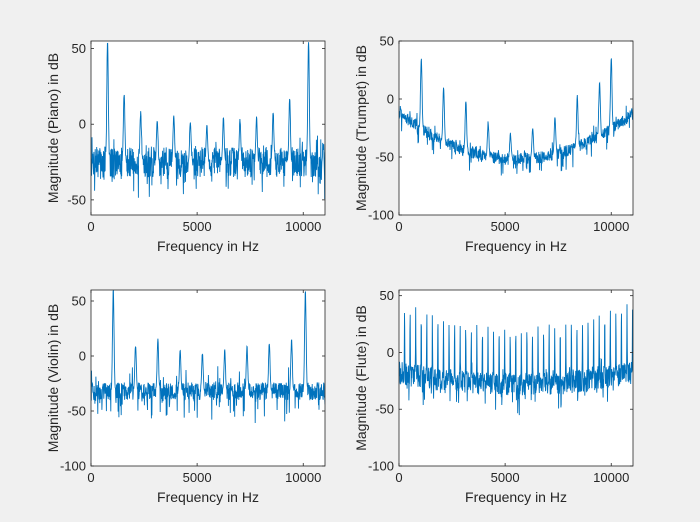 The height and width of the screenshot is (522, 700). What do you see at coordinates (361, 128) in the screenshot?
I see `y-axis-label: Magnitude (Trumpet) in dB` at bounding box center [361, 128].